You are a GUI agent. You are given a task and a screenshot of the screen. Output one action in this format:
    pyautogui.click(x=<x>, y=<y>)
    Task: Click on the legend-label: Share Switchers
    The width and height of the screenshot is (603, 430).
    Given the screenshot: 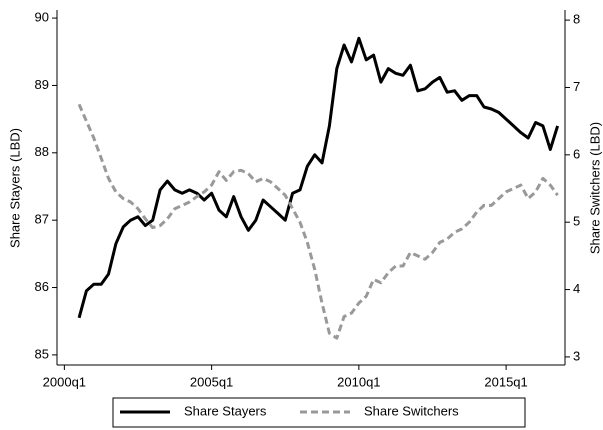 What is the action you would take?
    pyautogui.click(x=411, y=410)
    